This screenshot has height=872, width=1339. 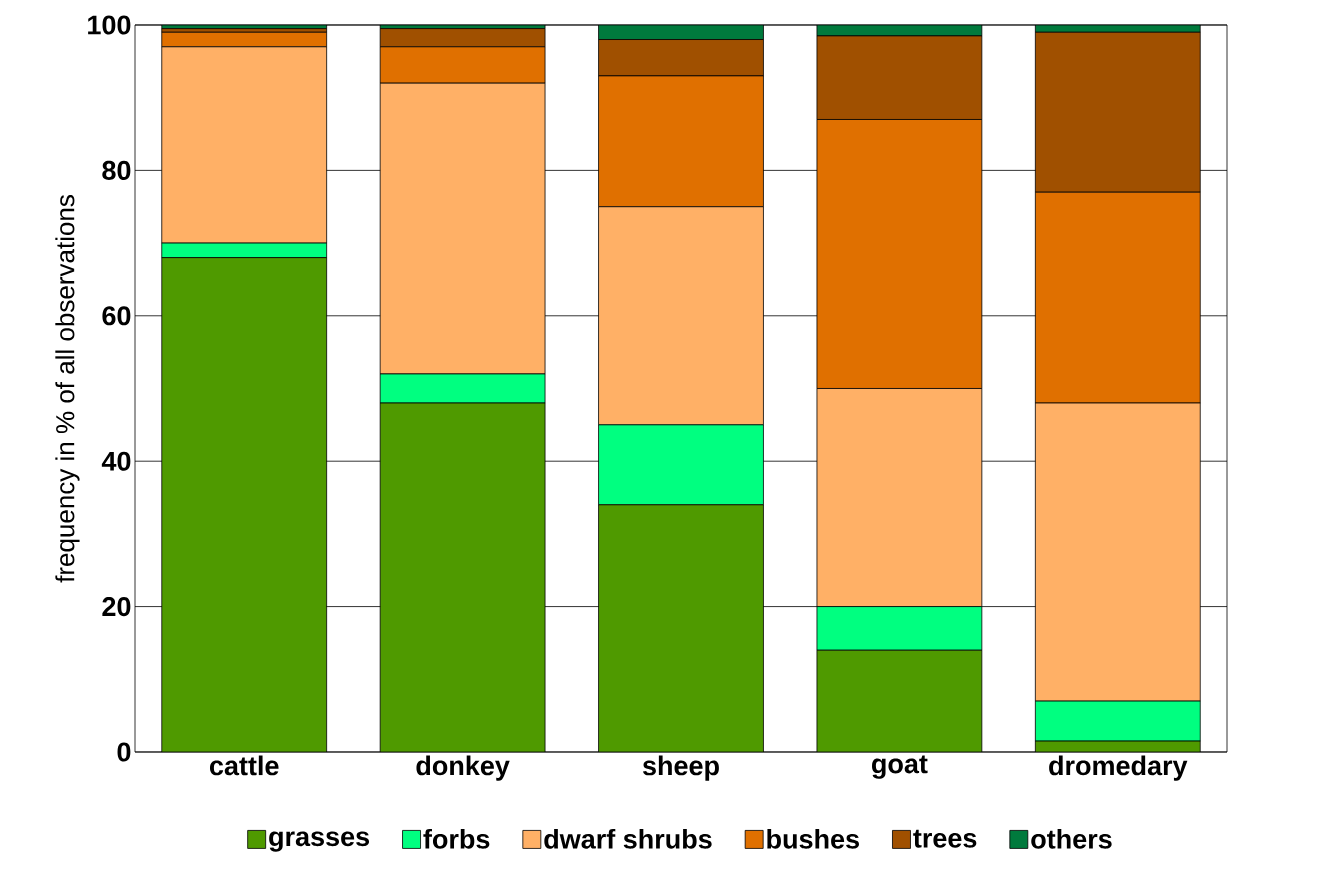 I want to click on x-tick-label: sheep, so click(x=680, y=768).